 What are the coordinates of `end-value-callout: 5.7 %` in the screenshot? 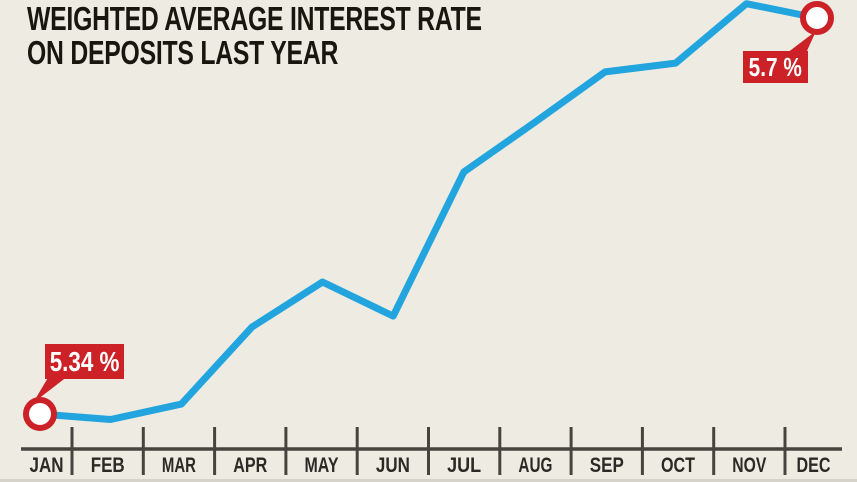 It's located at (775, 67).